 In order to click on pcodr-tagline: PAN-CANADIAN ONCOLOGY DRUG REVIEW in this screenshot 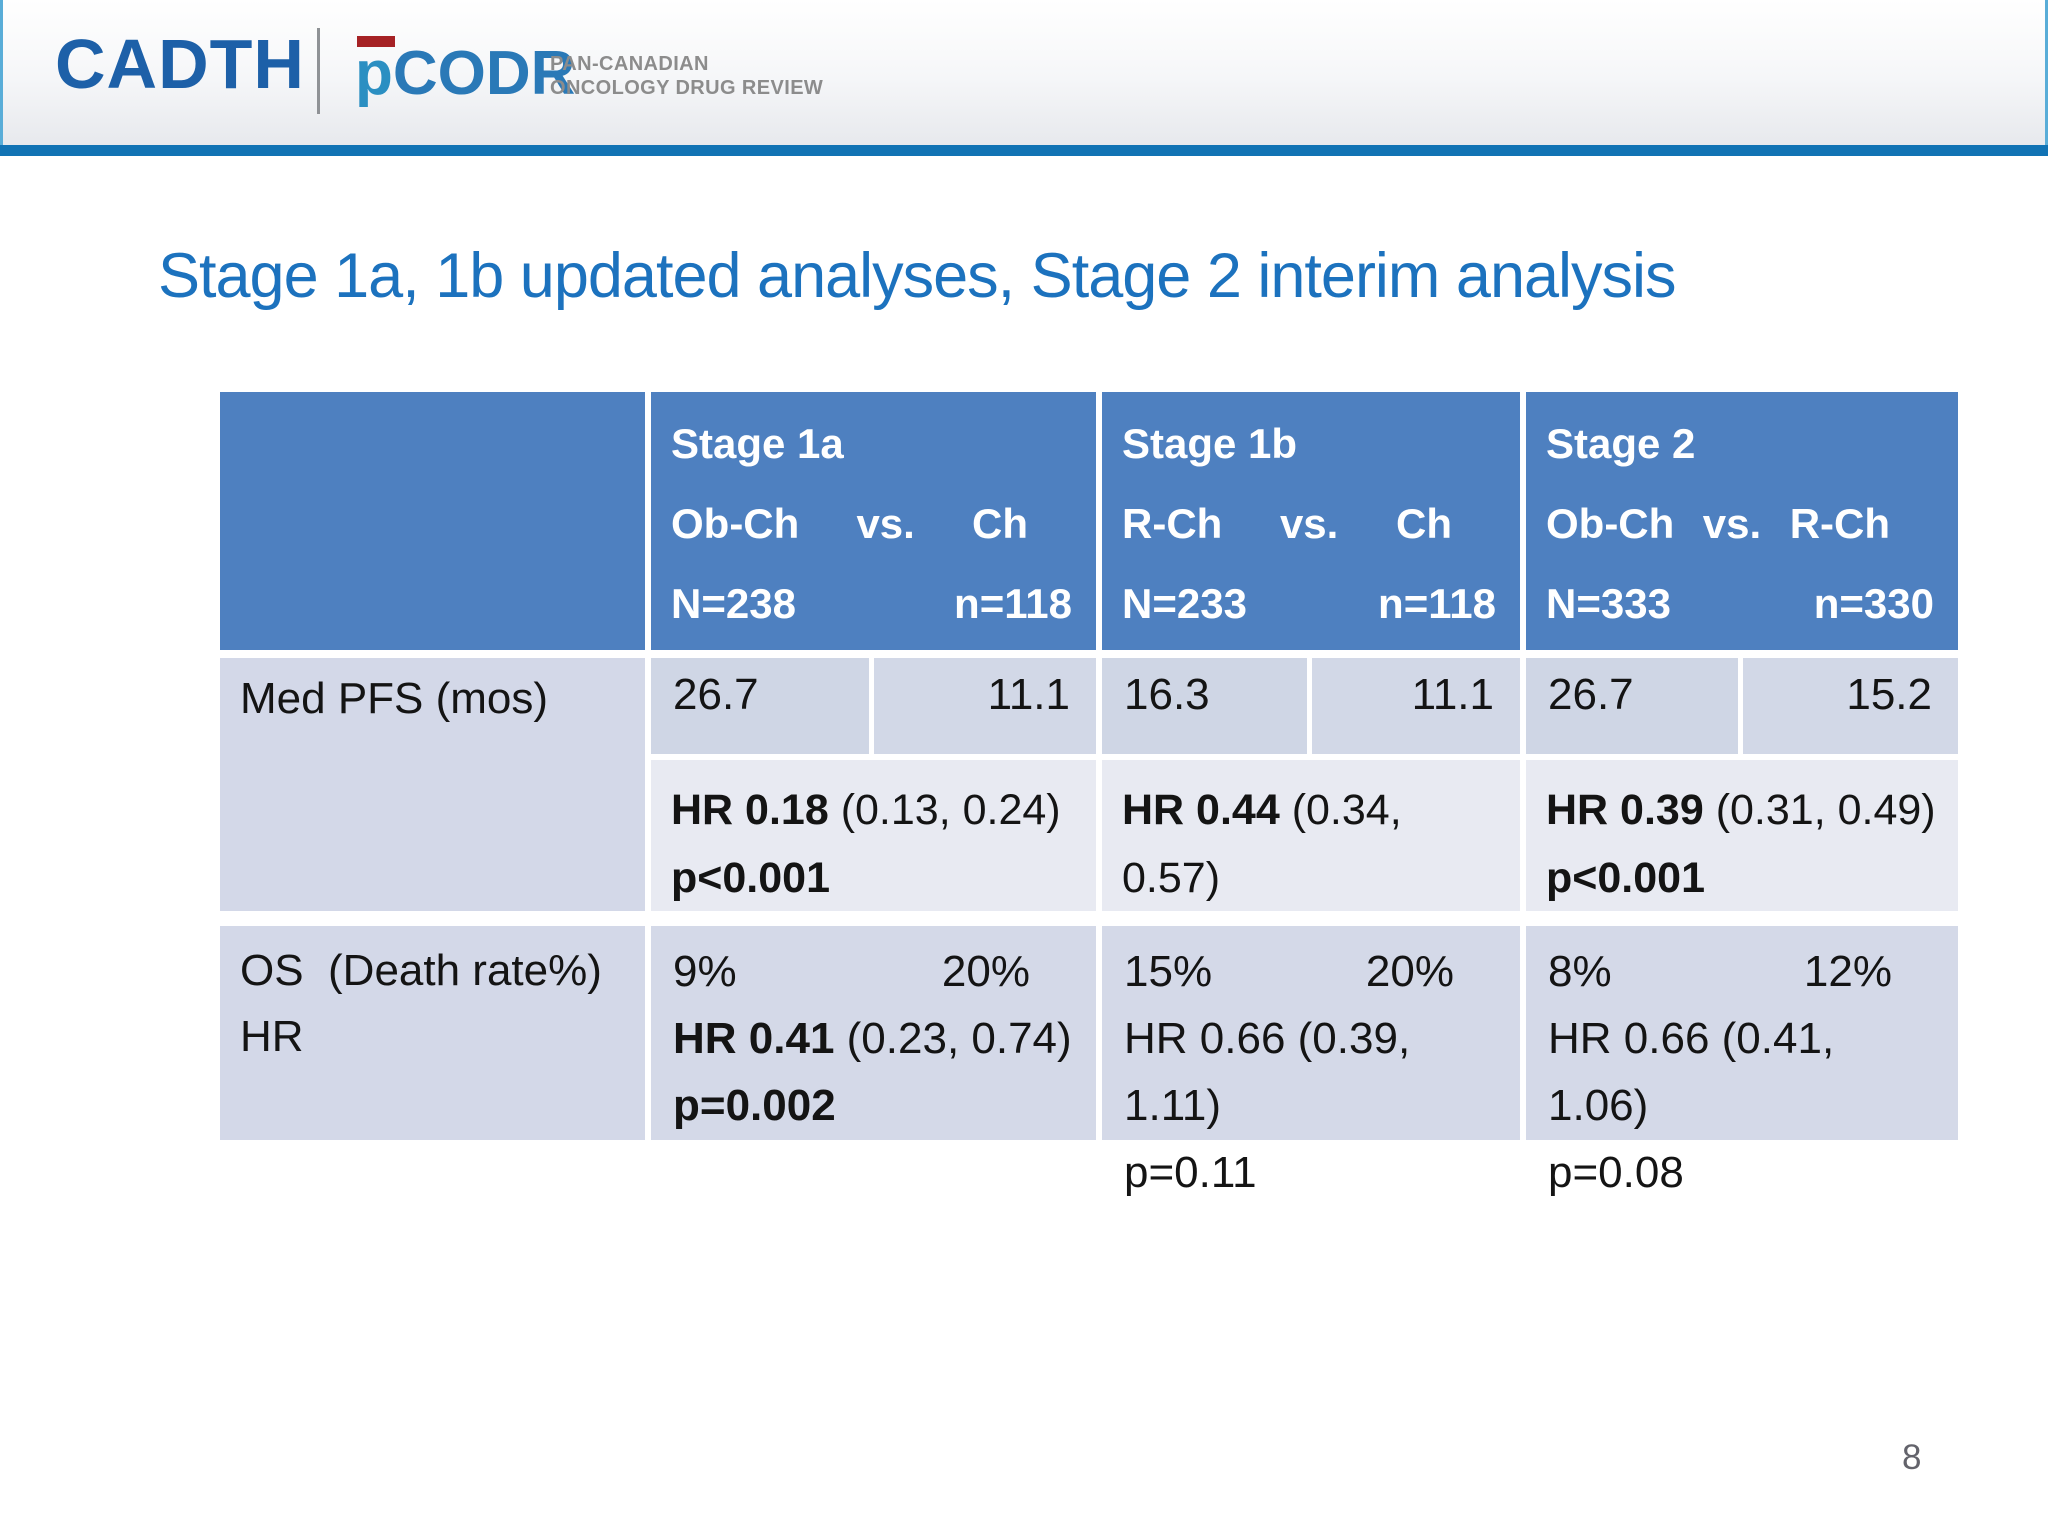, I will do `click(686, 76)`.